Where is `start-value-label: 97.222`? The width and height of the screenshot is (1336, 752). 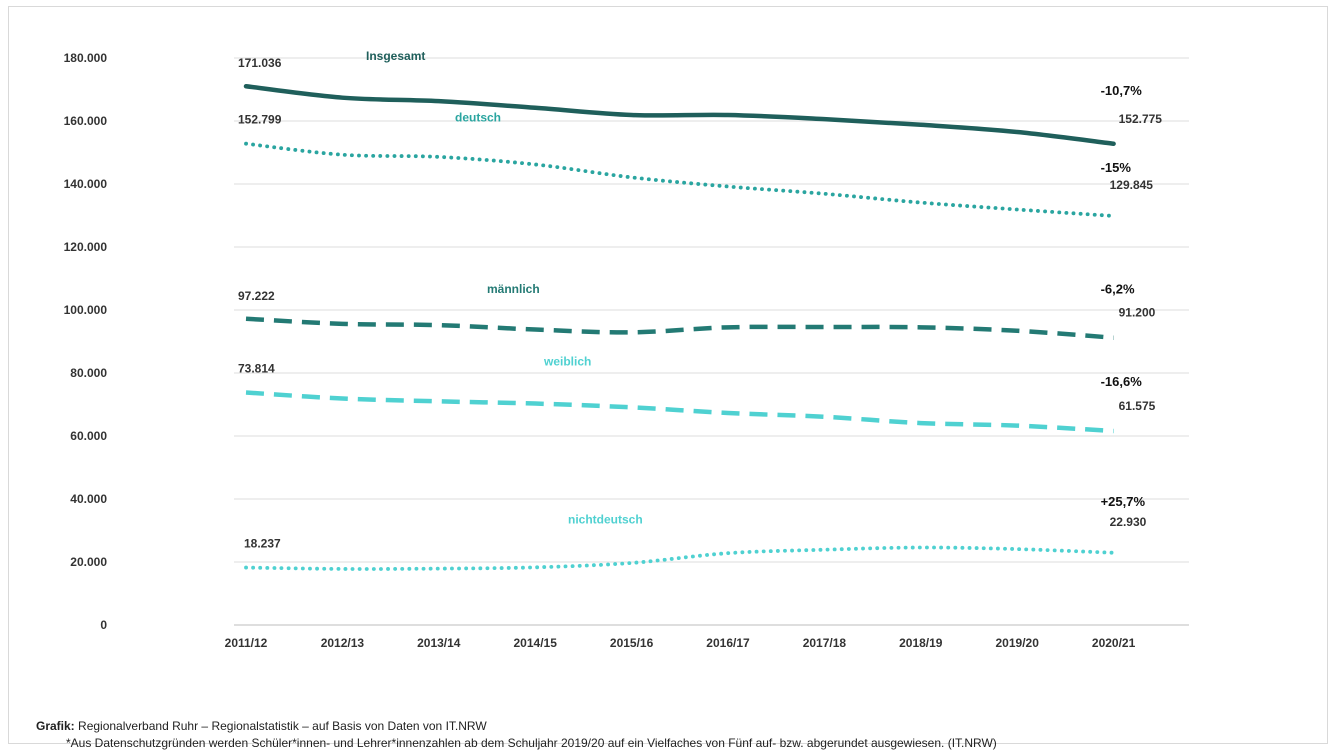 start-value-label: 97.222 is located at coordinates (256, 296).